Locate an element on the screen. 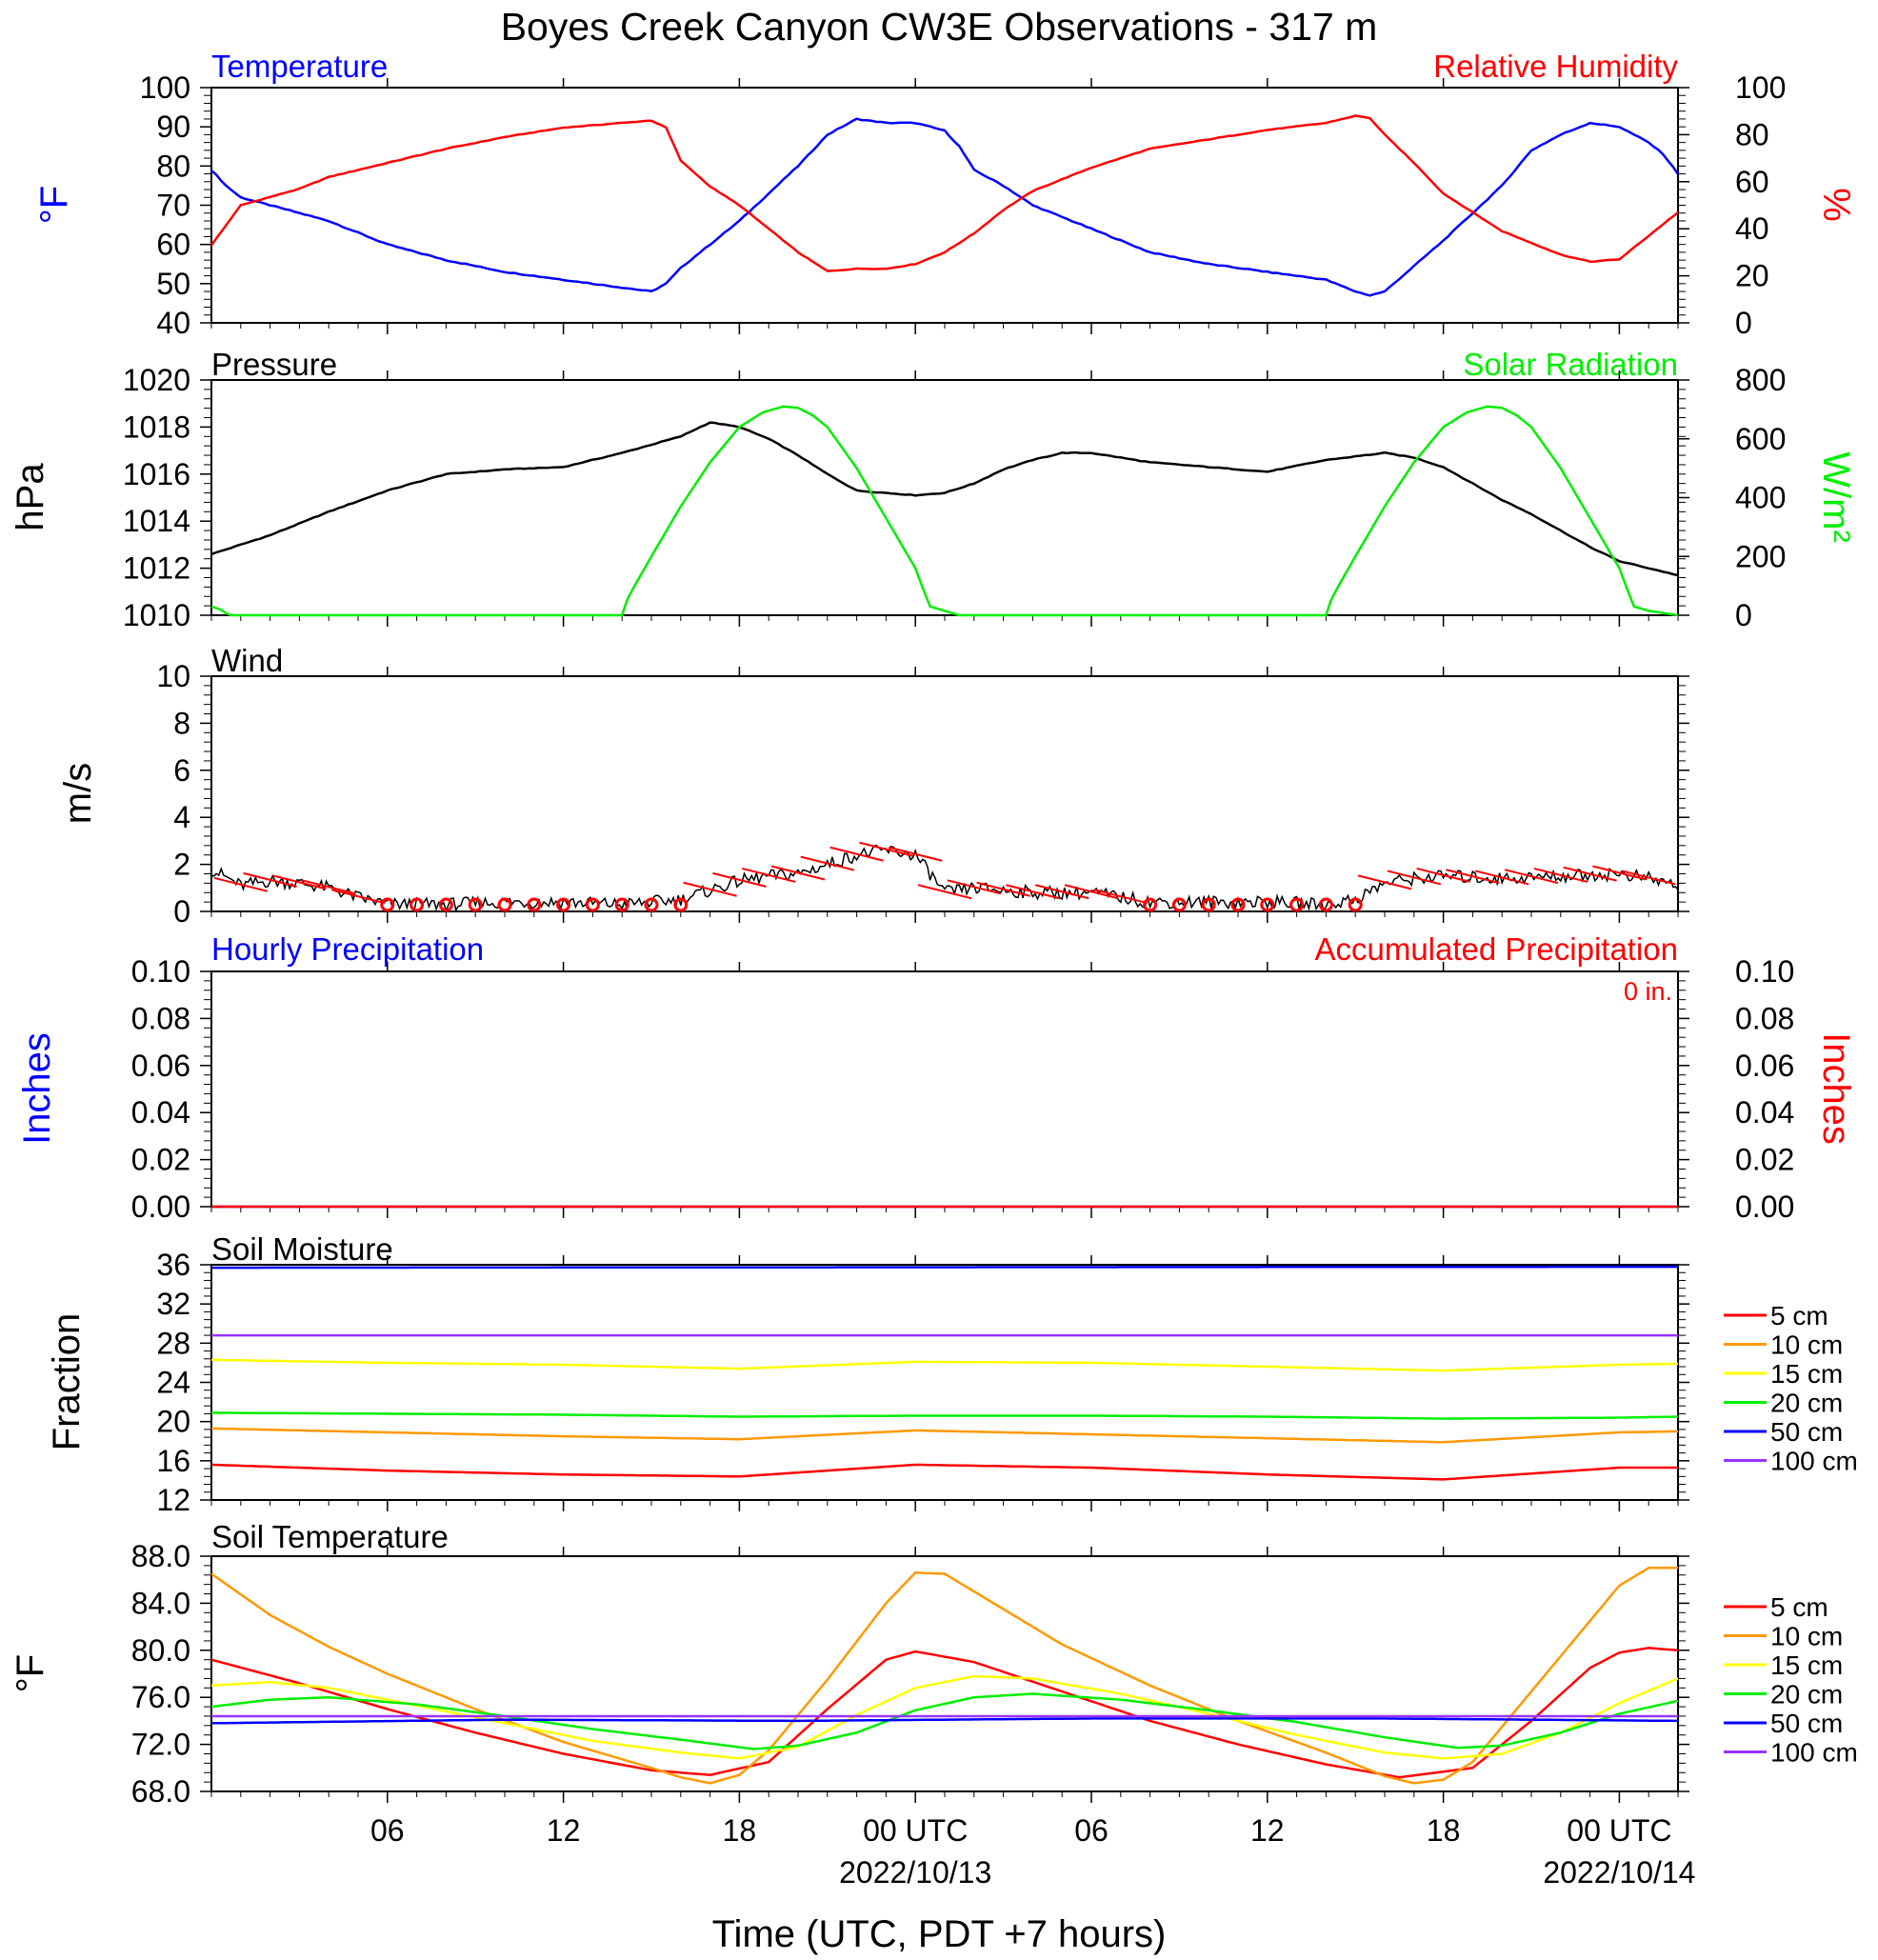 The image size is (1878, 1960). y-tick-label: 60 is located at coordinates (173, 245).